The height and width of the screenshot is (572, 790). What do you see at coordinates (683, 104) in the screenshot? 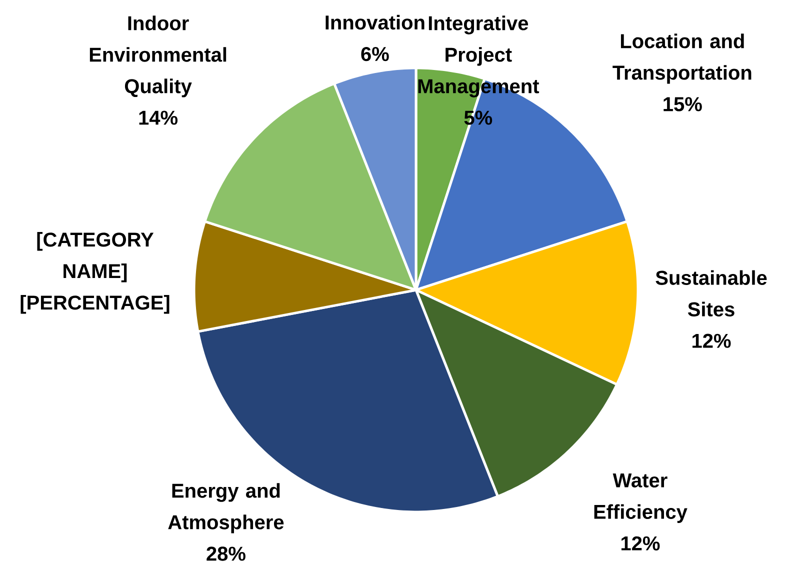
I see `data-label: 15%` at bounding box center [683, 104].